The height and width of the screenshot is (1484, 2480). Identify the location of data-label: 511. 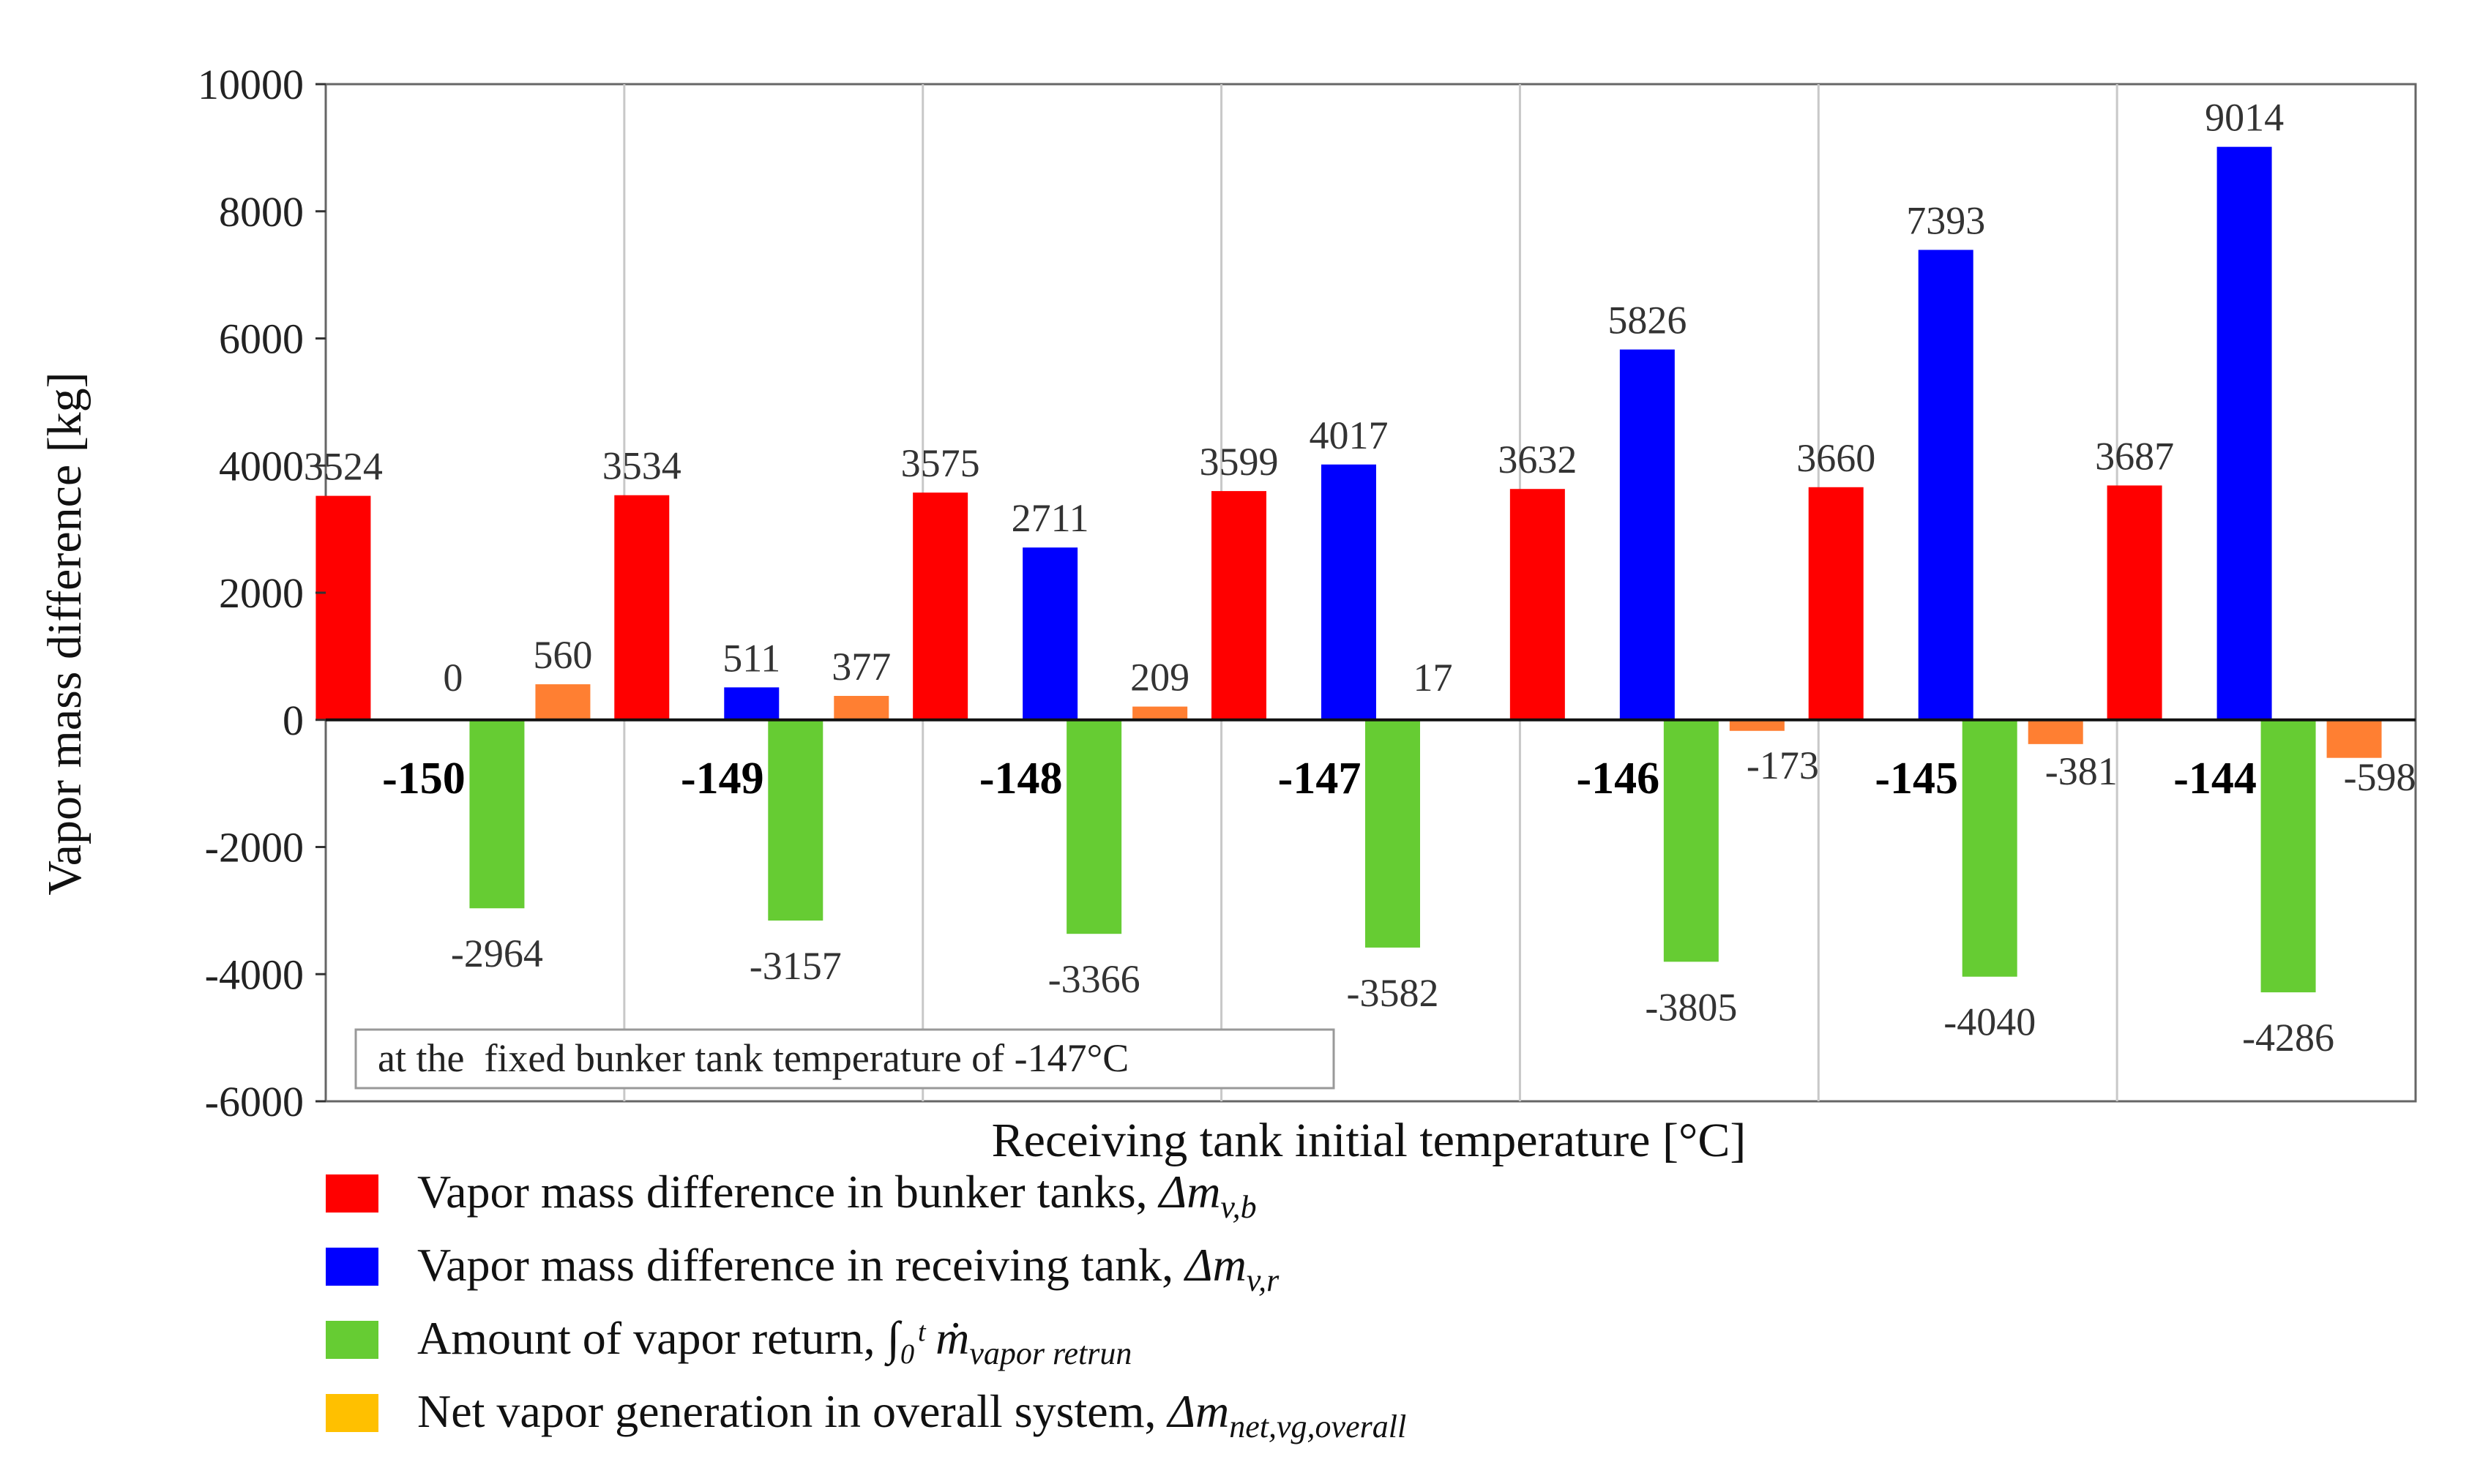
(751, 658).